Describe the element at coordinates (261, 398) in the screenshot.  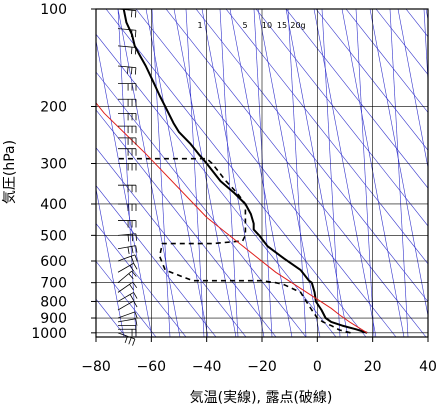
I see `x-axis-label: 気温(実線), 露点(破線)` at that location.